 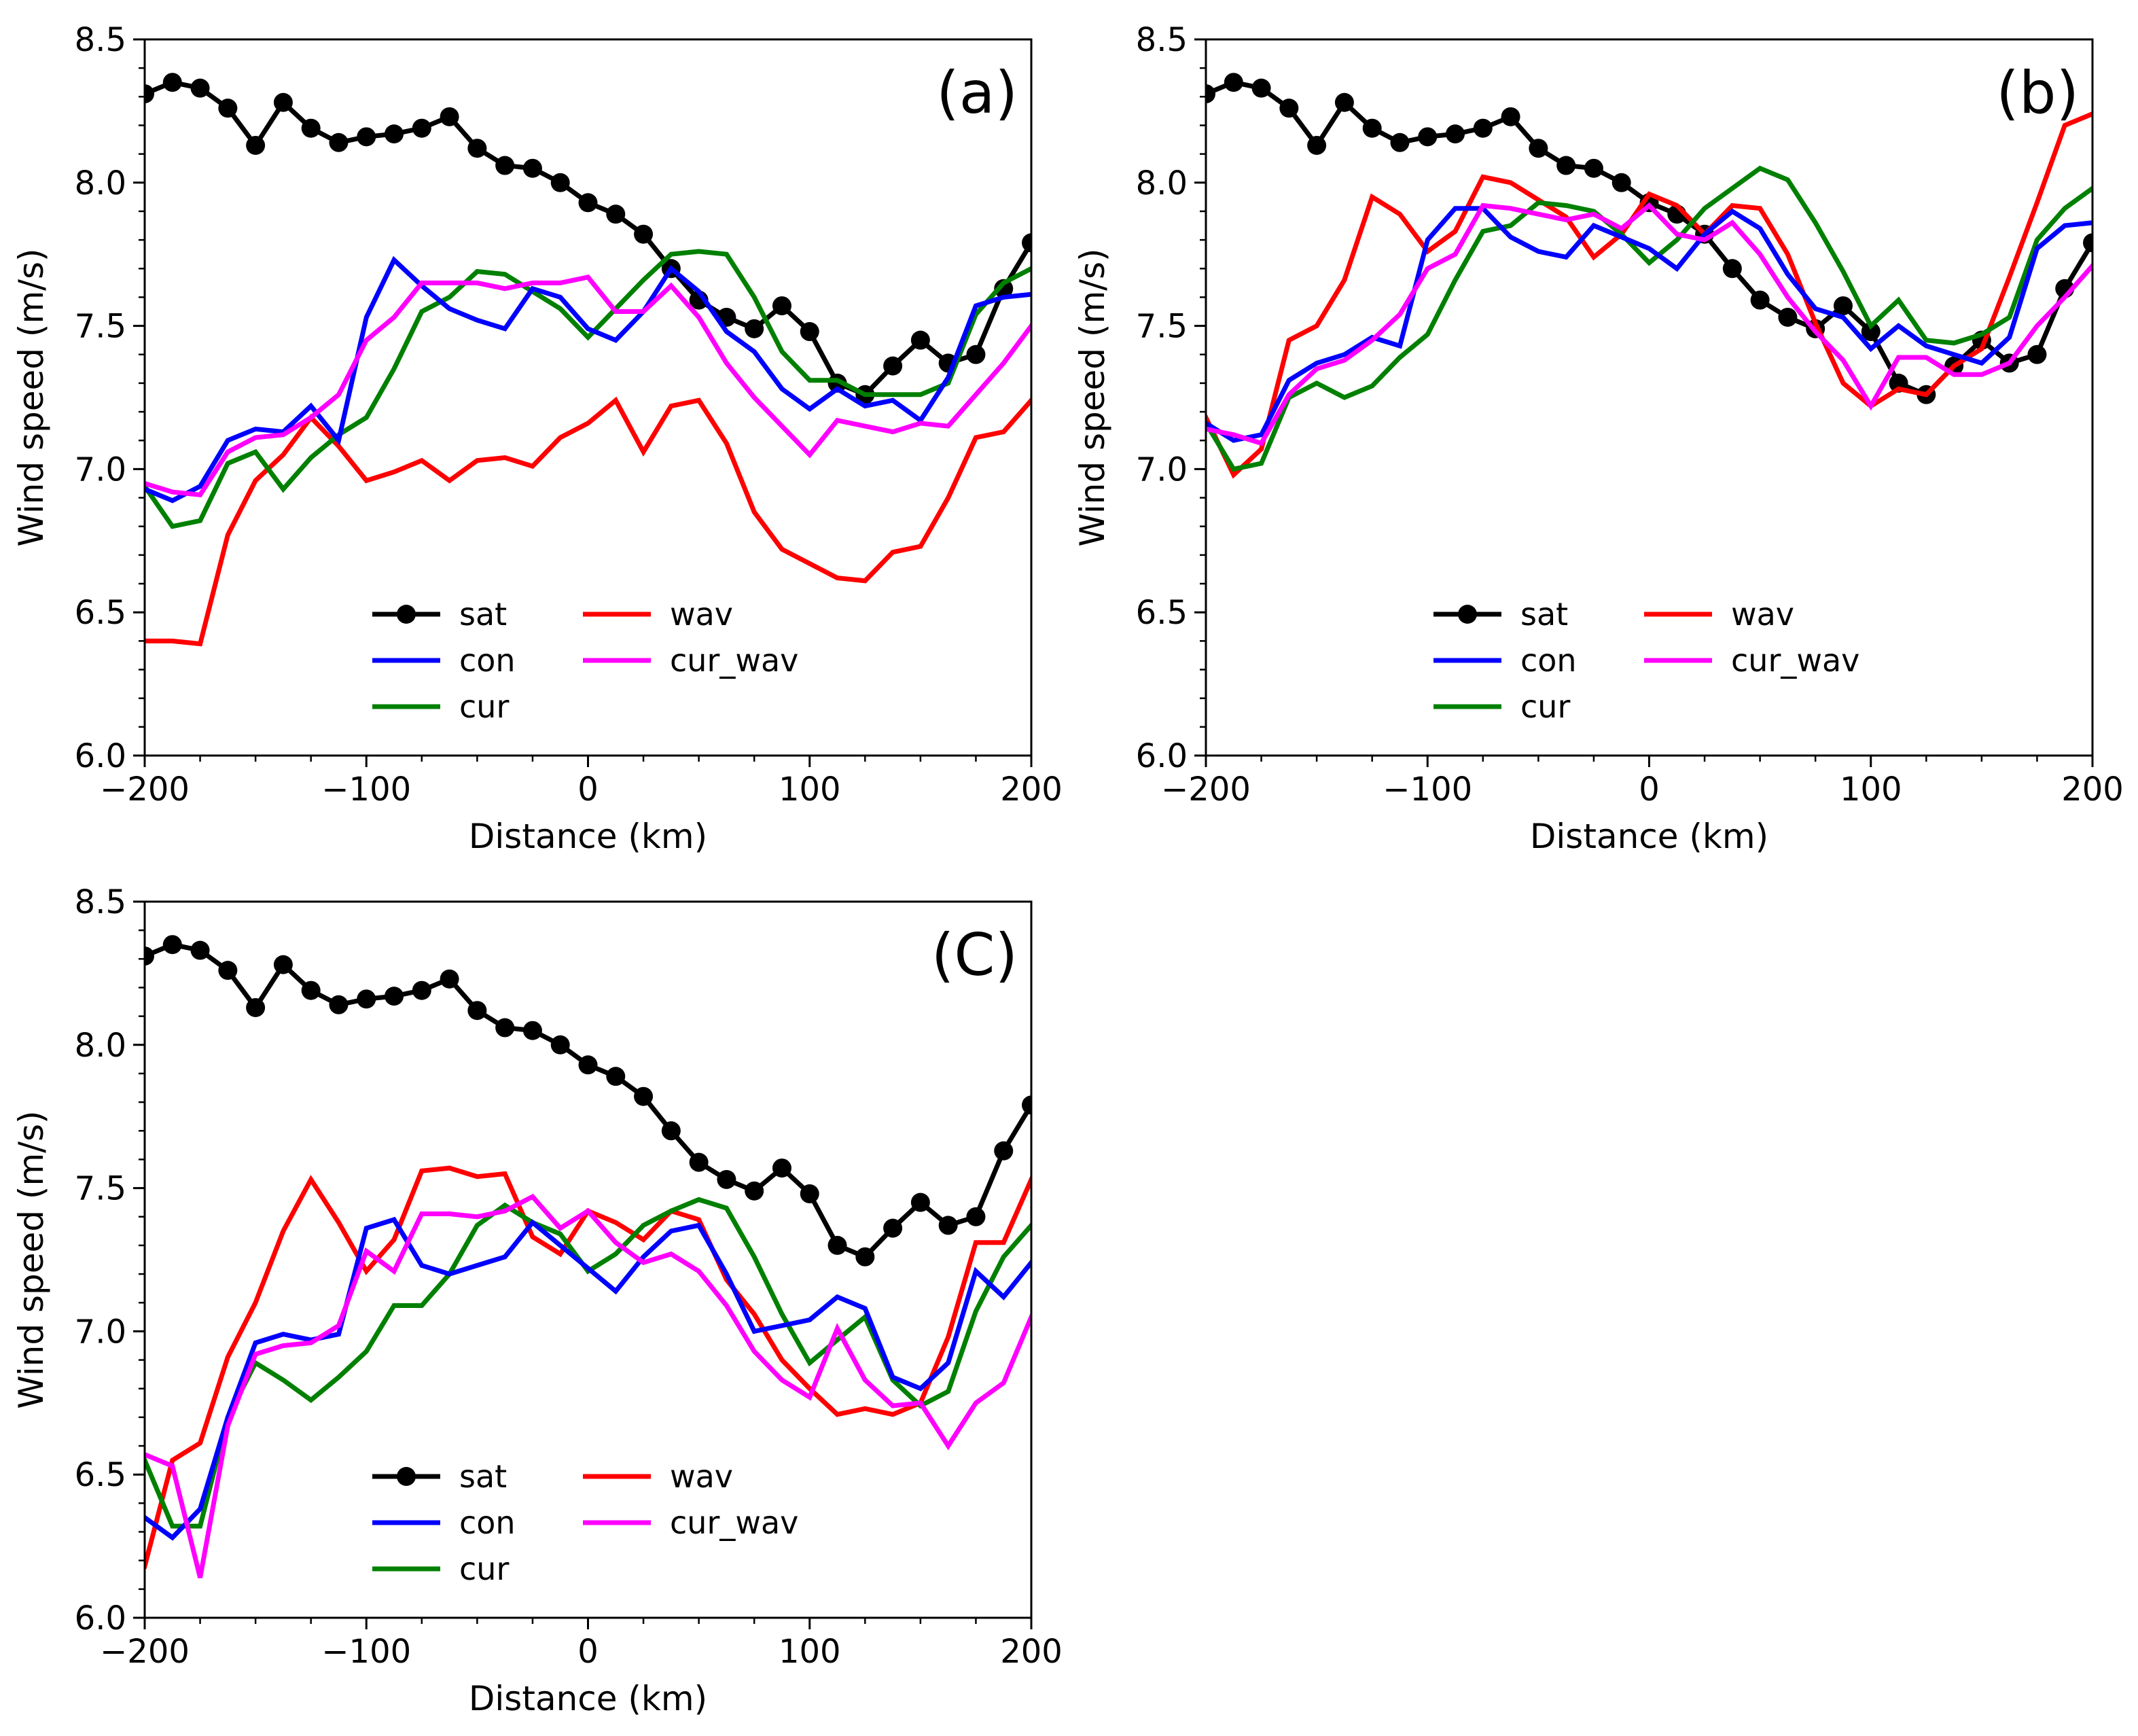 What do you see at coordinates (31, 1259) in the screenshot?
I see `y-axis-label: Wind speed (m/s)` at bounding box center [31, 1259].